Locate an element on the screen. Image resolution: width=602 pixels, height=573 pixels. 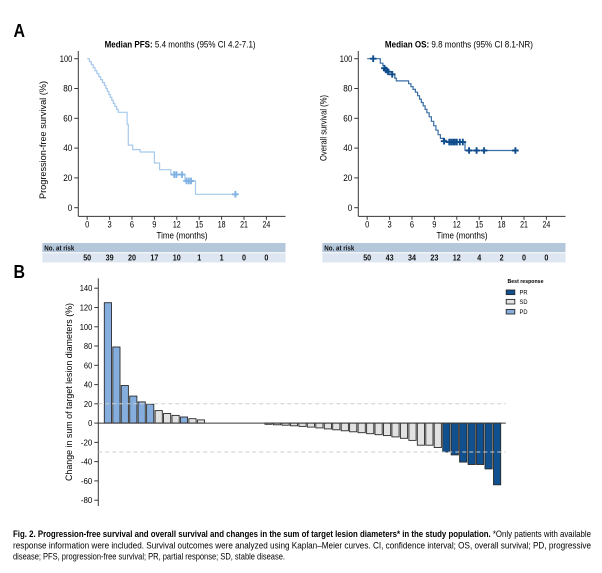
svg-text: 17 is located at coordinates (154, 258).